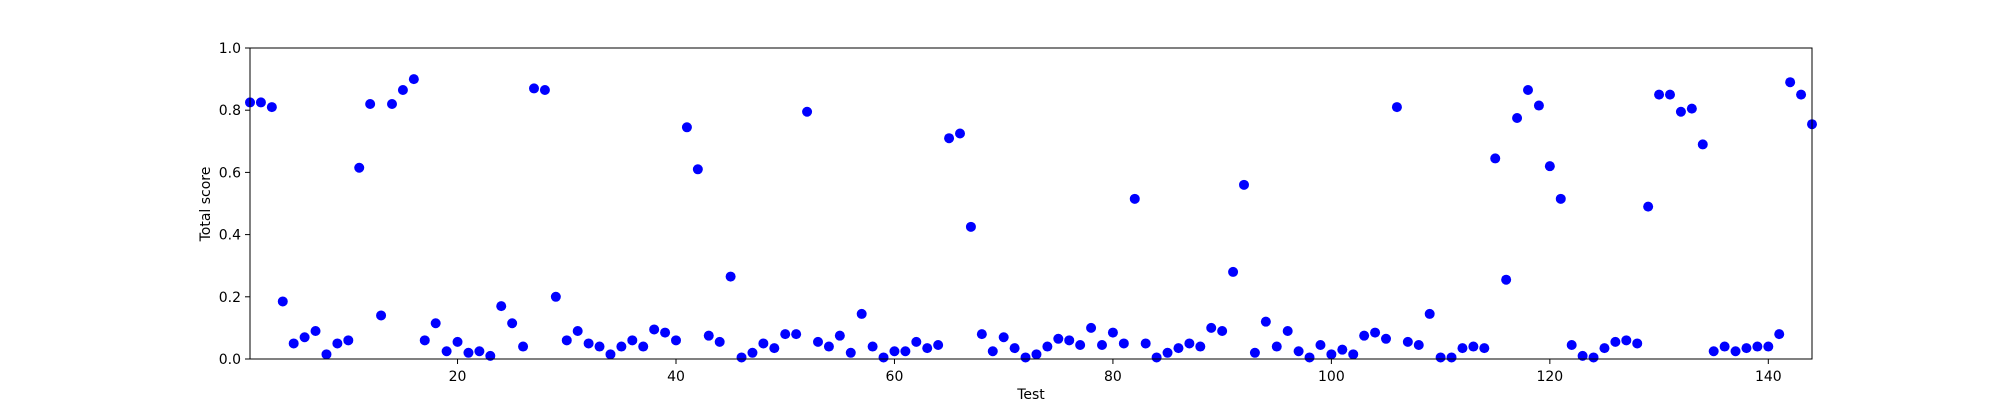 Image resolution: width=2000 pixels, height=400 pixels. What do you see at coordinates (676, 377) in the screenshot?
I see `x-tick-label: 40` at bounding box center [676, 377].